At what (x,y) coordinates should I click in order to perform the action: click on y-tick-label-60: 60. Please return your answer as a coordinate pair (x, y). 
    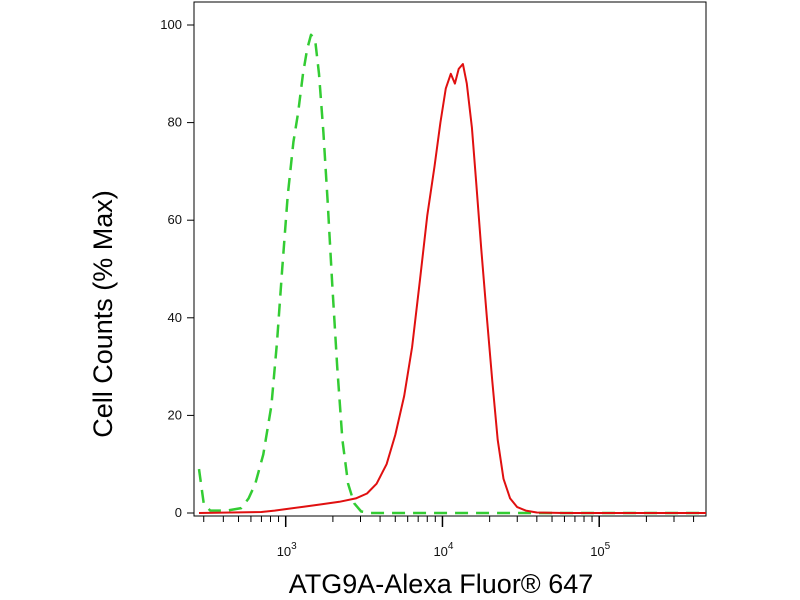
    Looking at the image, I should click on (175, 219).